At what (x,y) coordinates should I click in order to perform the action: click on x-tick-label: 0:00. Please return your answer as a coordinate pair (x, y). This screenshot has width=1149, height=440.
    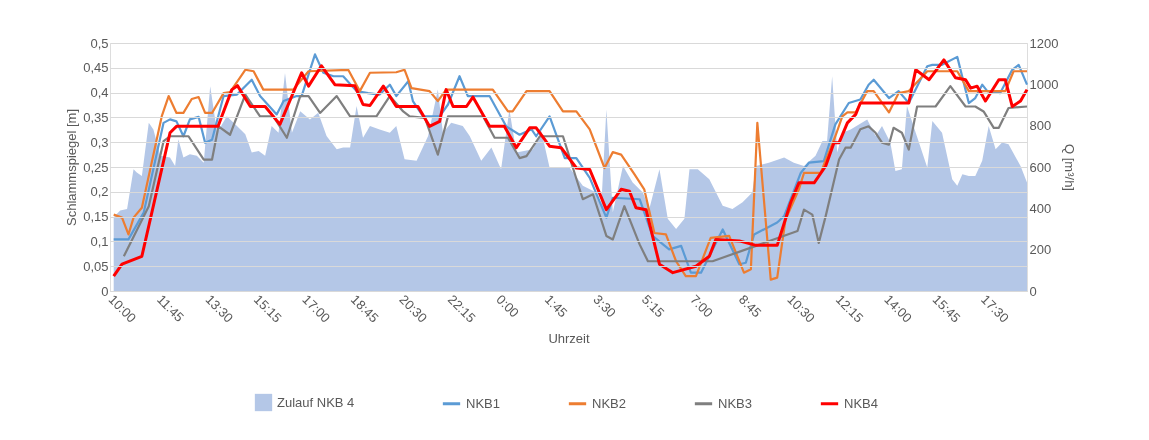
    Looking at the image, I should click on (507, 306).